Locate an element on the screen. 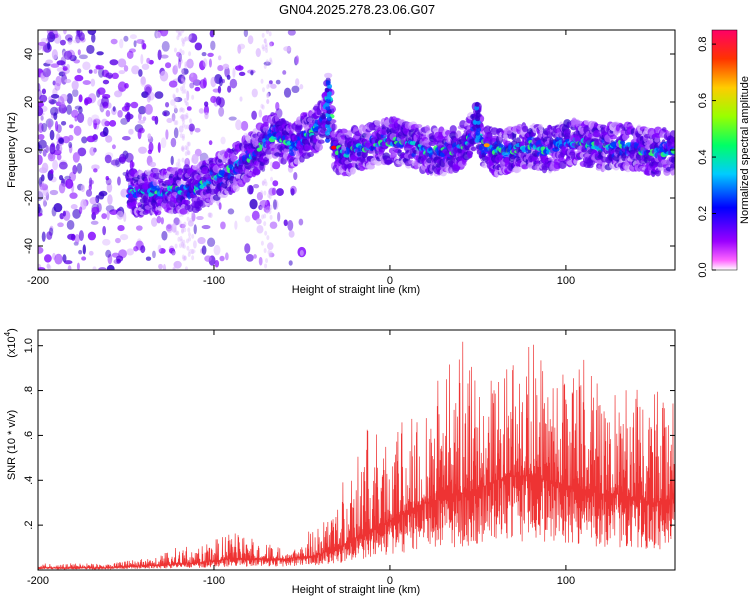  figure-title: GN04.2025.278.23.06.G07 is located at coordinates (357, 9).